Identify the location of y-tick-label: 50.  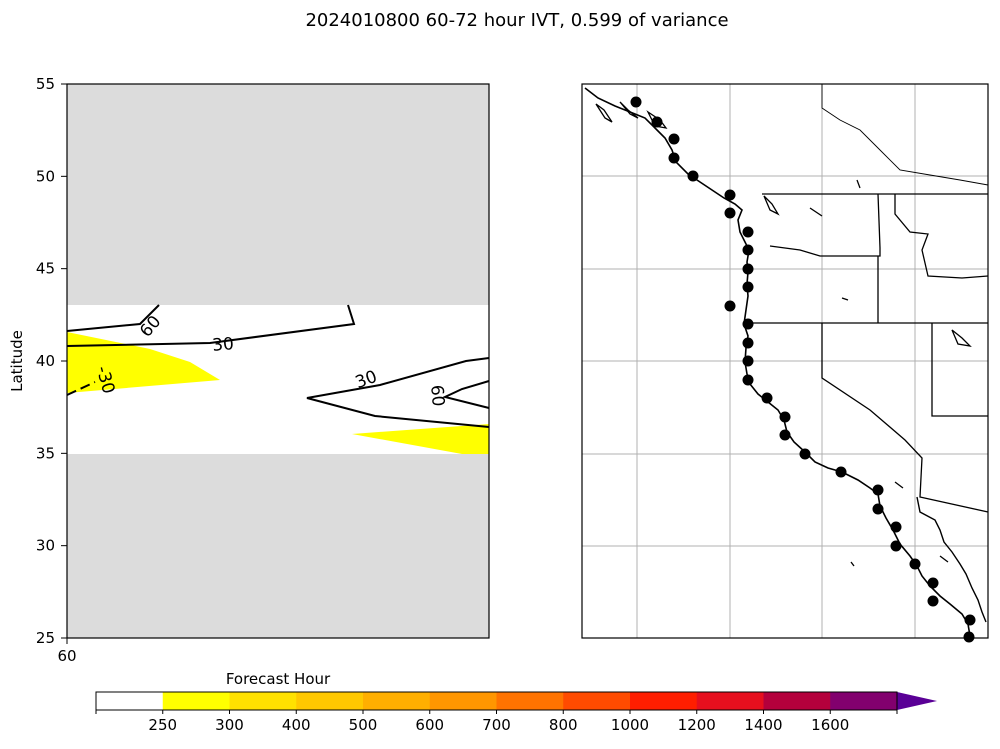
(45, 176).